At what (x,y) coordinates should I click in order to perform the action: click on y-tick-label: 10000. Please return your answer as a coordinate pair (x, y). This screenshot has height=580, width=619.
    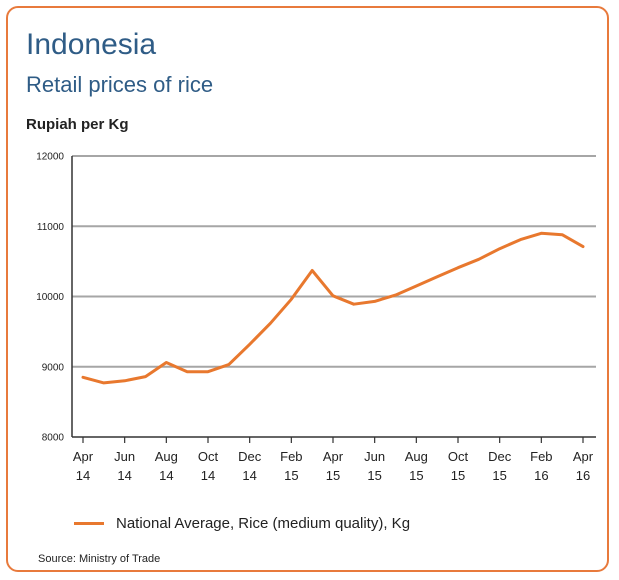
    Looking at the image, I should click on (50, 297).